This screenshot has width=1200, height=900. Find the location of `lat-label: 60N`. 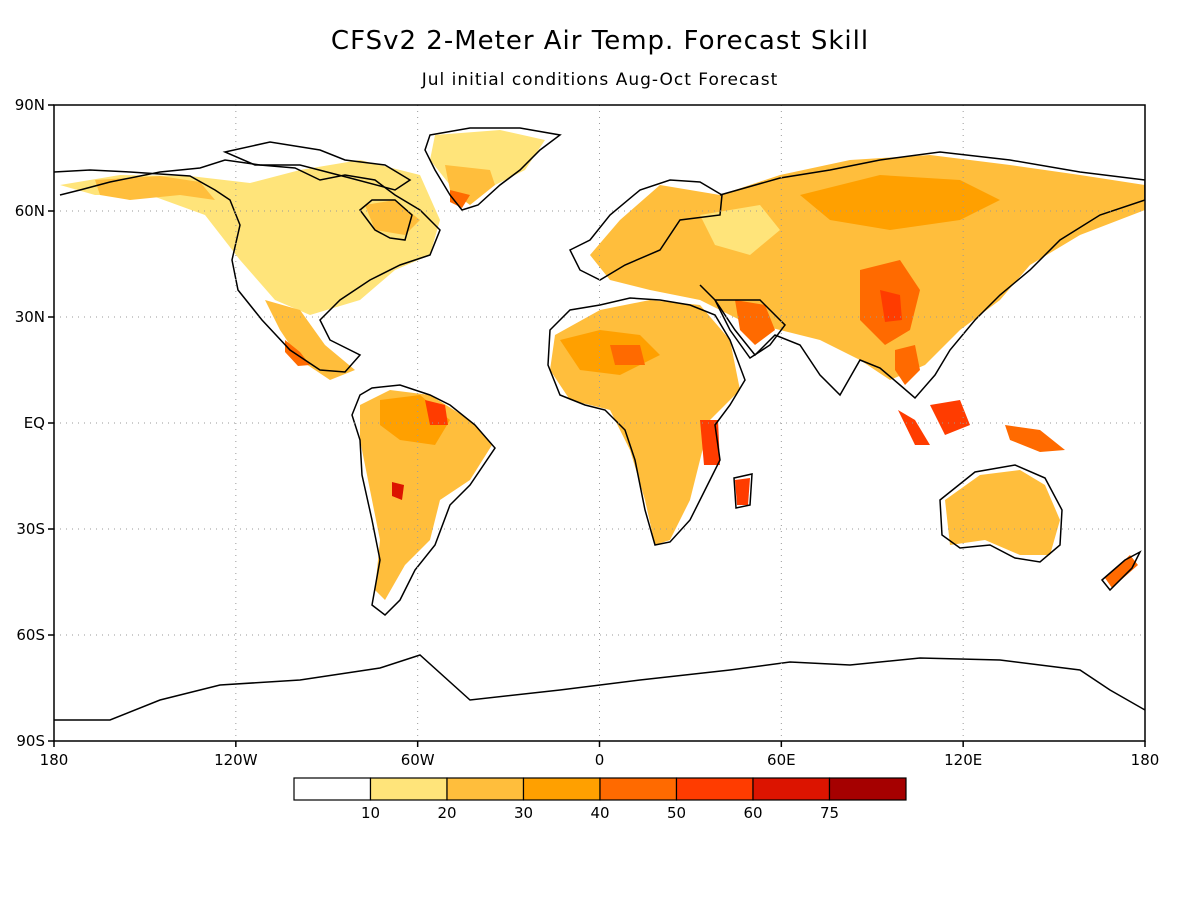

lat-label: 60N is located at coordinates (30, 211).